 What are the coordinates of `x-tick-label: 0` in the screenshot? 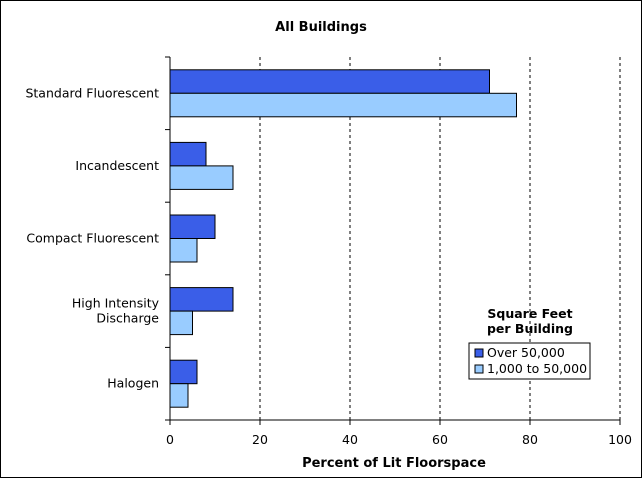 It's located at (170, 439).